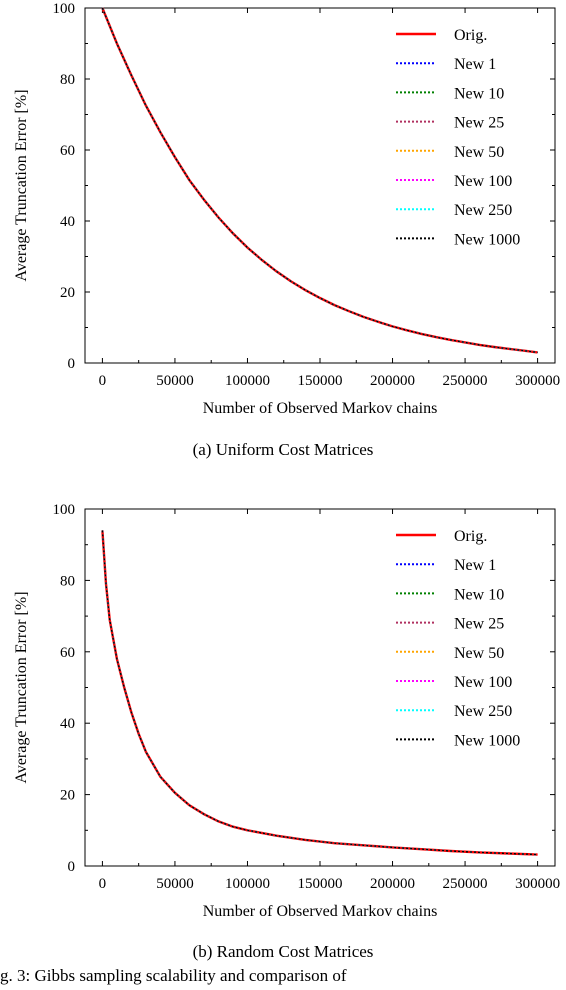  I want to click on caption-a: (a) Uniform Cost Matrices, so click(283, 449).